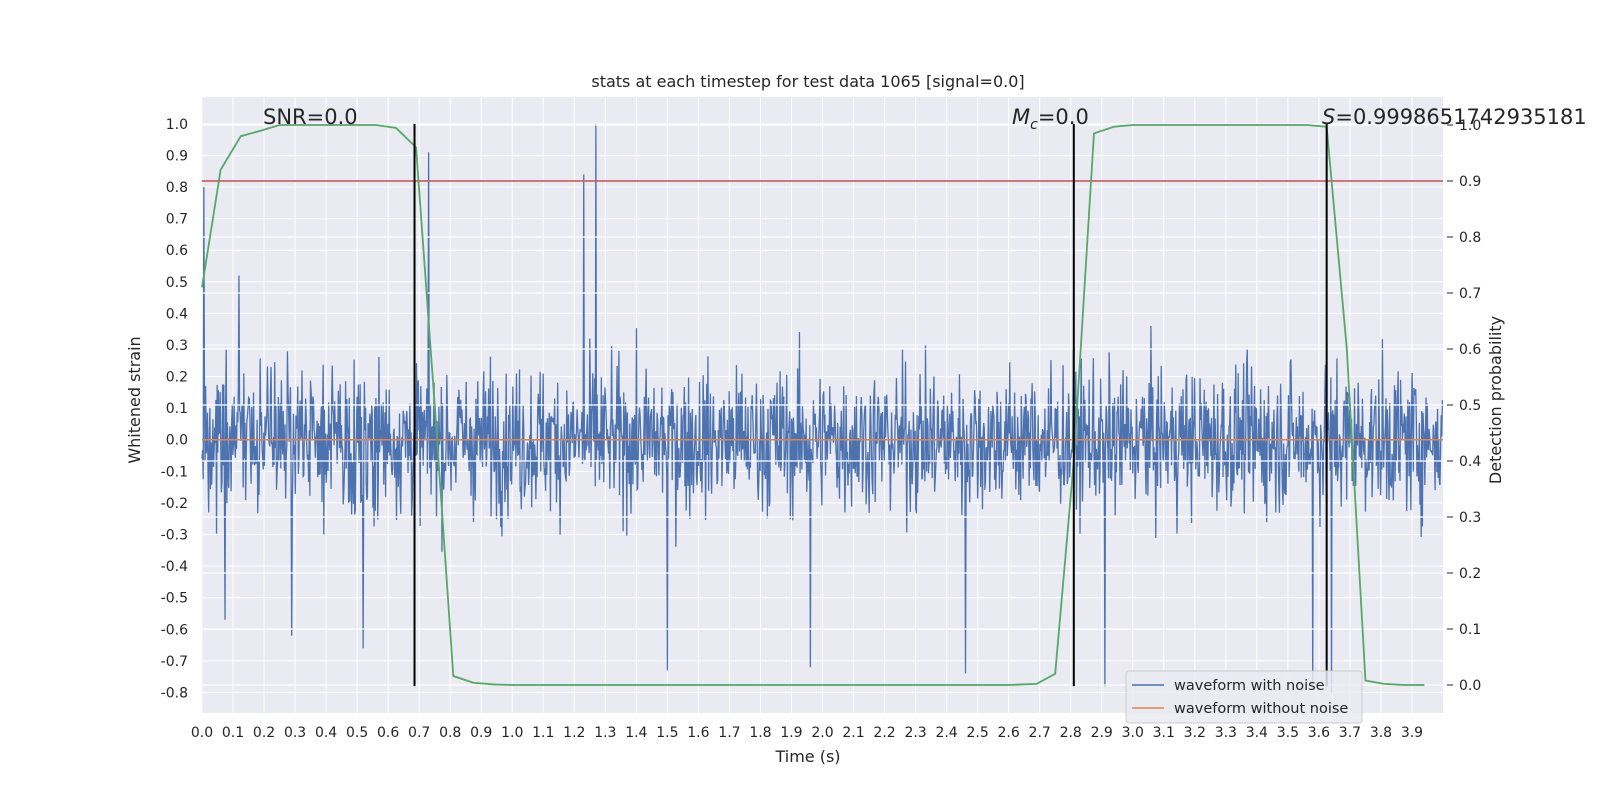 The height and width of the screenshot is (804, 1600). What do you see at coordinates (946, 733) in the screenshot?
I see `x-tick-label: 2.4` at bounding box center [946, 733].